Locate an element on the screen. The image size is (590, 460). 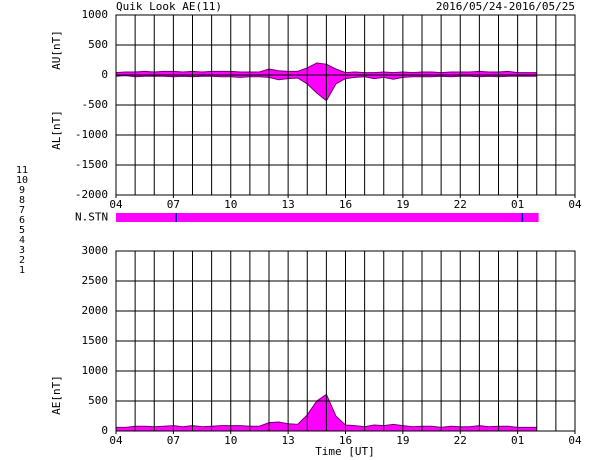
legend-label: 5 is located at coordinates (22, 230).